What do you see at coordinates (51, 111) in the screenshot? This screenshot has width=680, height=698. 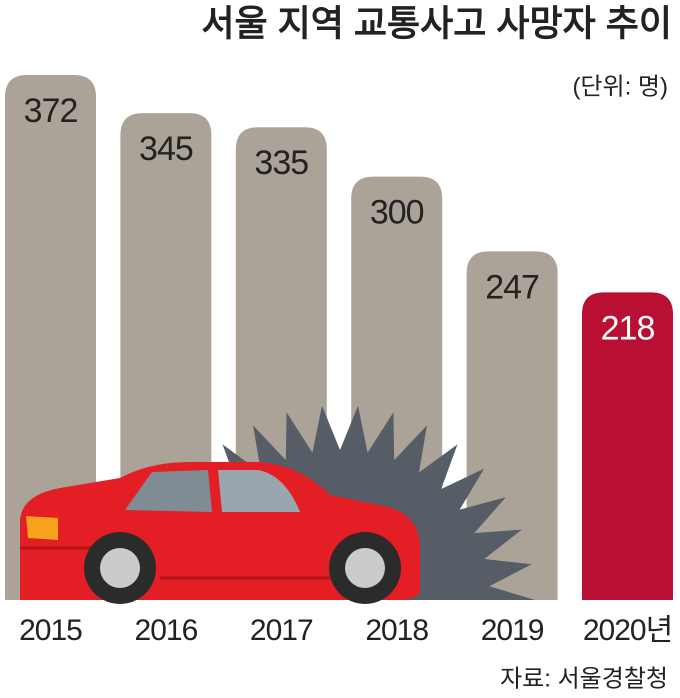 I see `value-label: 372` at bounding box center [51, 111].